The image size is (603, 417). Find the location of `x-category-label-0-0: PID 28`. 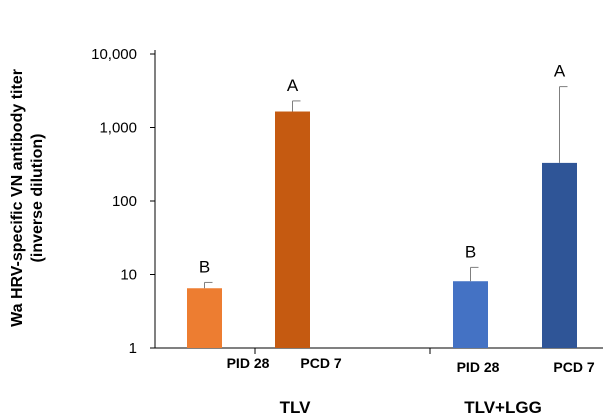

x-category-label-0-0: PID 28 is located at coordinates (248, 363).